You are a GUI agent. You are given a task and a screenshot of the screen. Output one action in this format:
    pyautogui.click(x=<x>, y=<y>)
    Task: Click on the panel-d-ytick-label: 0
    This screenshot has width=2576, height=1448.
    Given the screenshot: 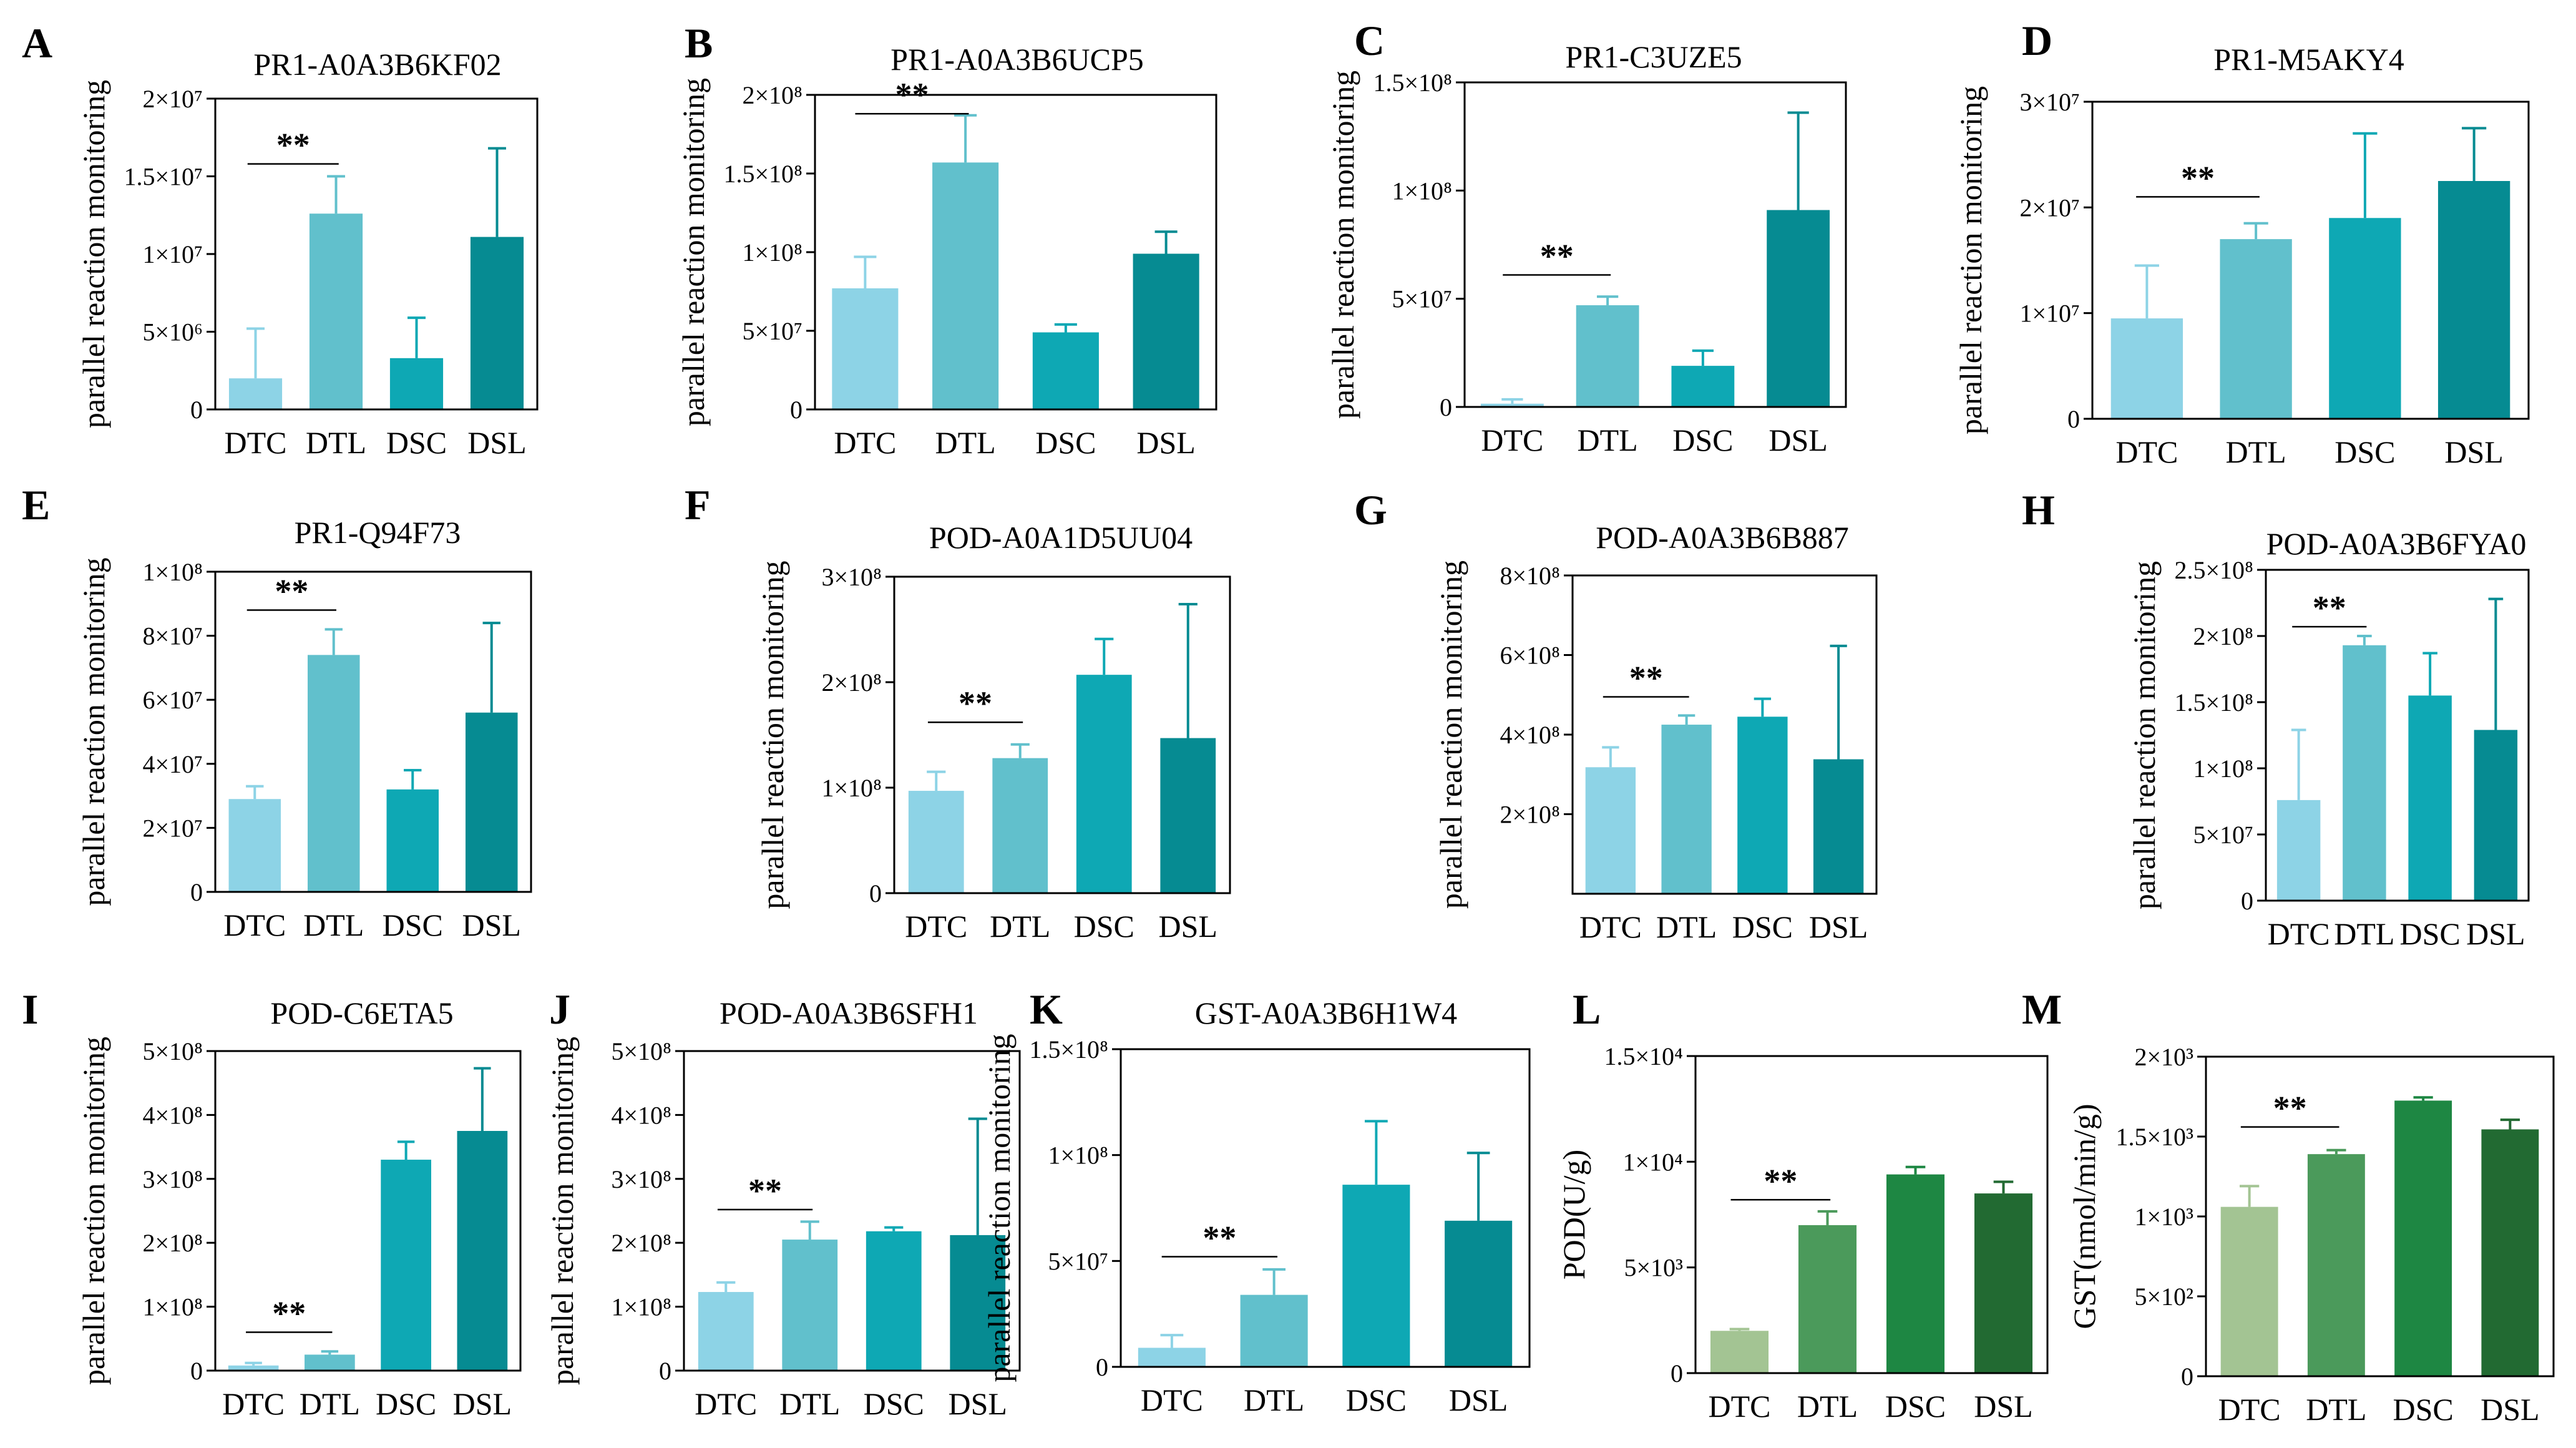 What is the action you would take?
    pyautogui.click(x=2073, y=419)
    